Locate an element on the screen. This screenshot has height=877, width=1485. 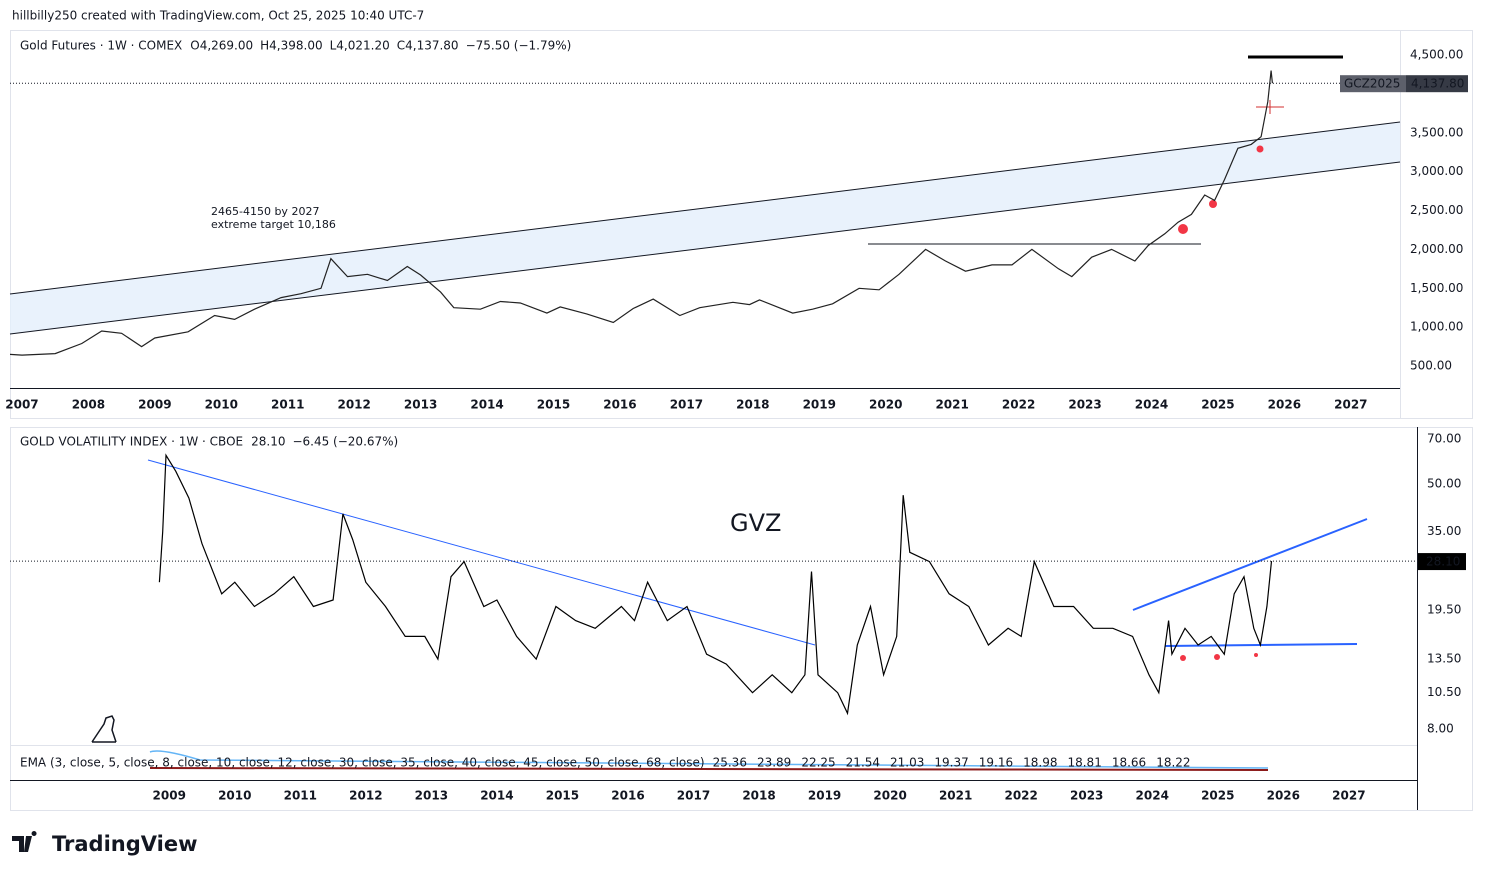
y-tick-label: 19.50 is located at coordinates (1444, 609).